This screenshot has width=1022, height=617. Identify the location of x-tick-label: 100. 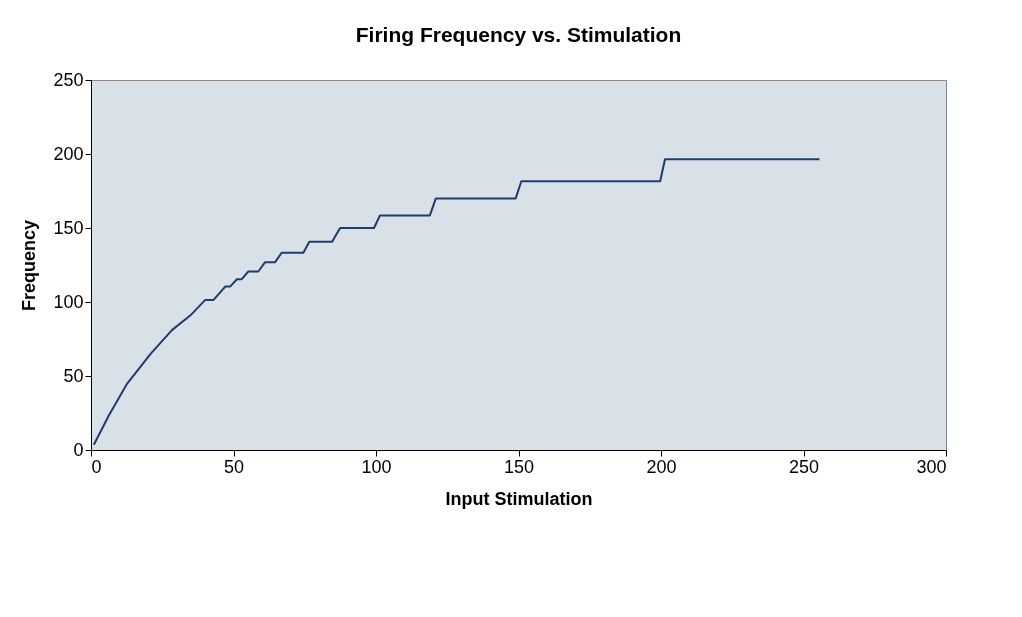
(376, 466).